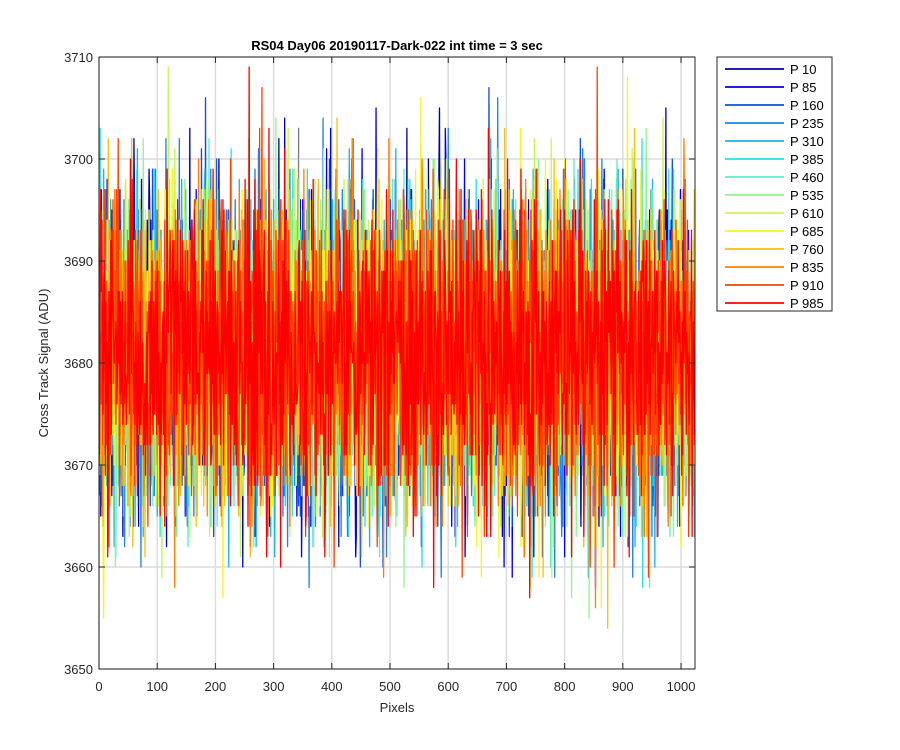 The image size is (900, 750). Describe the element at coordinates (507, 686) in the screenshot. I see `x-tick-label: 700` at that location.